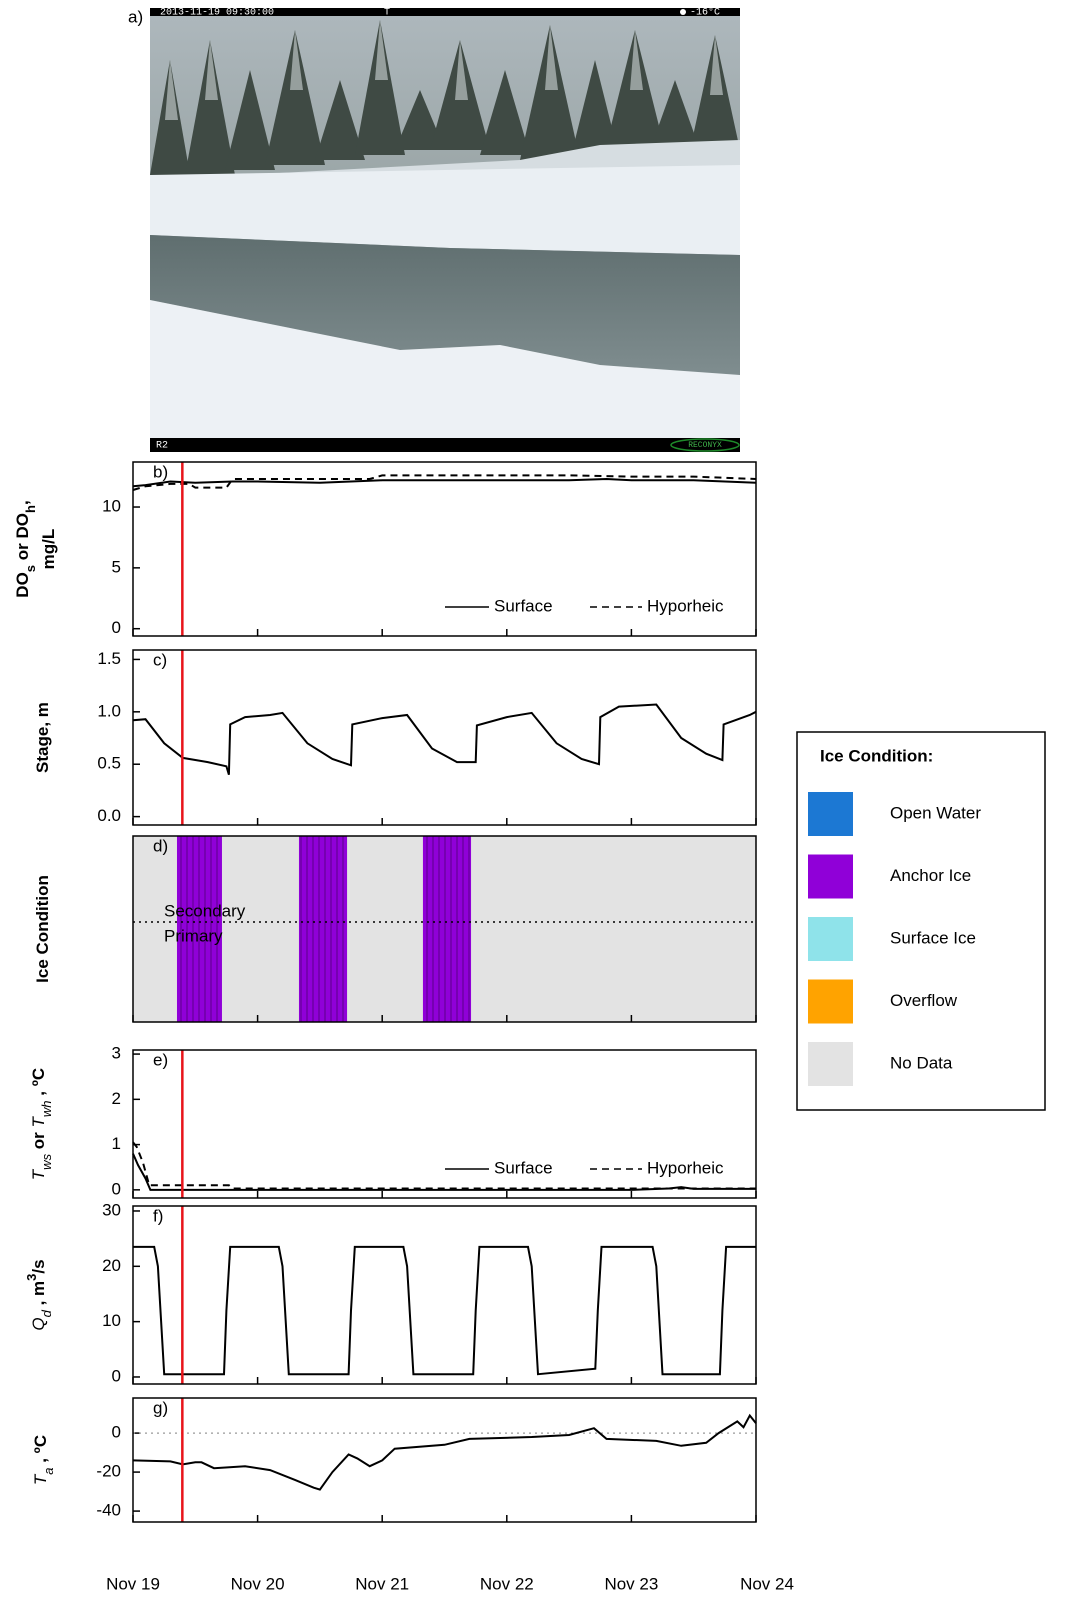 The width and height of the screenshot is (1074, 1611). Describe the element at coordinates (217, 13) in the screenshot. I see `photo-timestamp: 2013-11-19 09:30:00` at that location.